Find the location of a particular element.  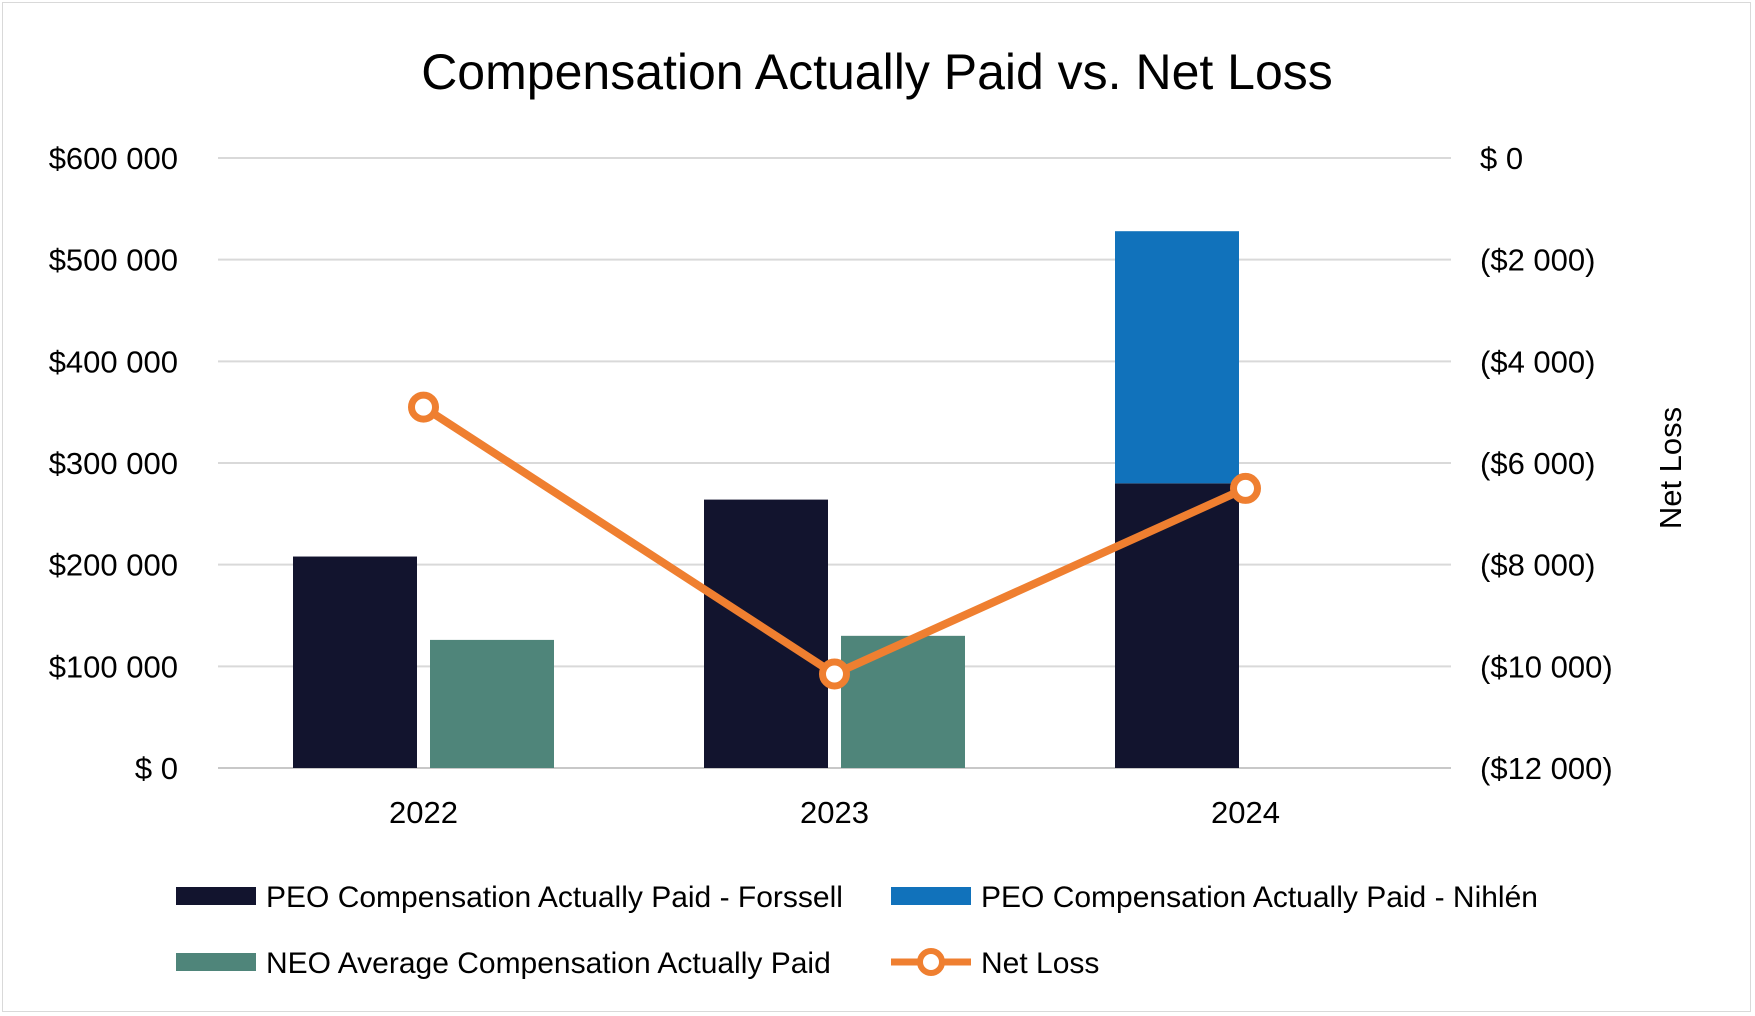

x-axis-tick-label: 2022 is located at coordinates (423, 812).